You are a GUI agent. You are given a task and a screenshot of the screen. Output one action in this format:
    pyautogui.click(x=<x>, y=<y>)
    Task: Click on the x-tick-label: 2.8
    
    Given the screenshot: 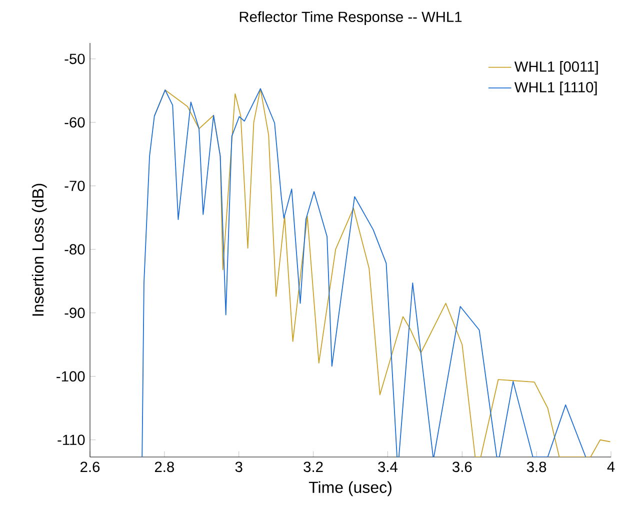 What is the action you would take?
    pyautogui.click(x=164, y=467)
    